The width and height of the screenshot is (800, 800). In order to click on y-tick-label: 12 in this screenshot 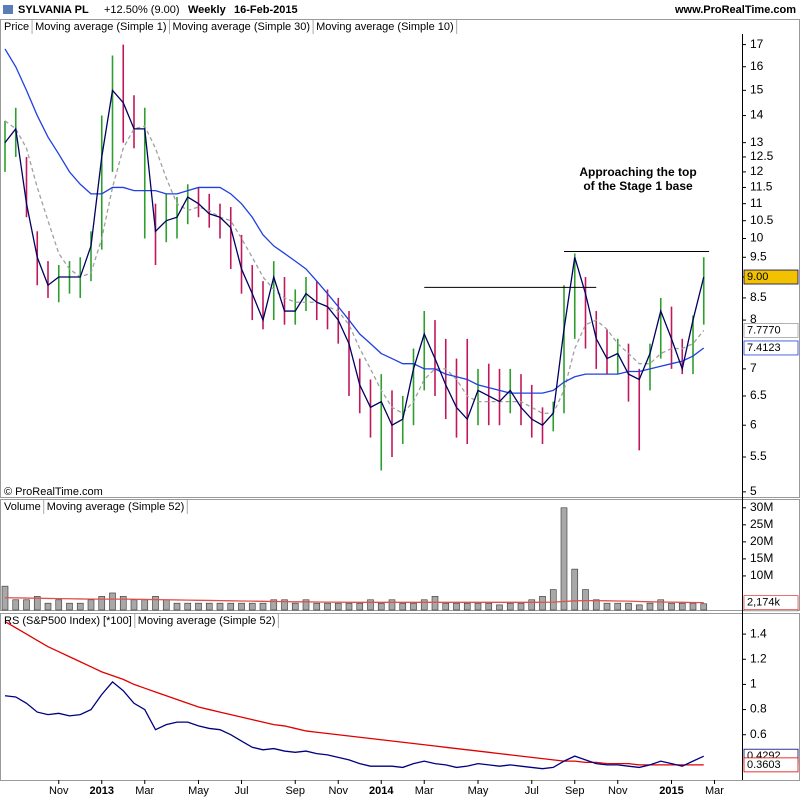, I will do `click(757, 171)`.